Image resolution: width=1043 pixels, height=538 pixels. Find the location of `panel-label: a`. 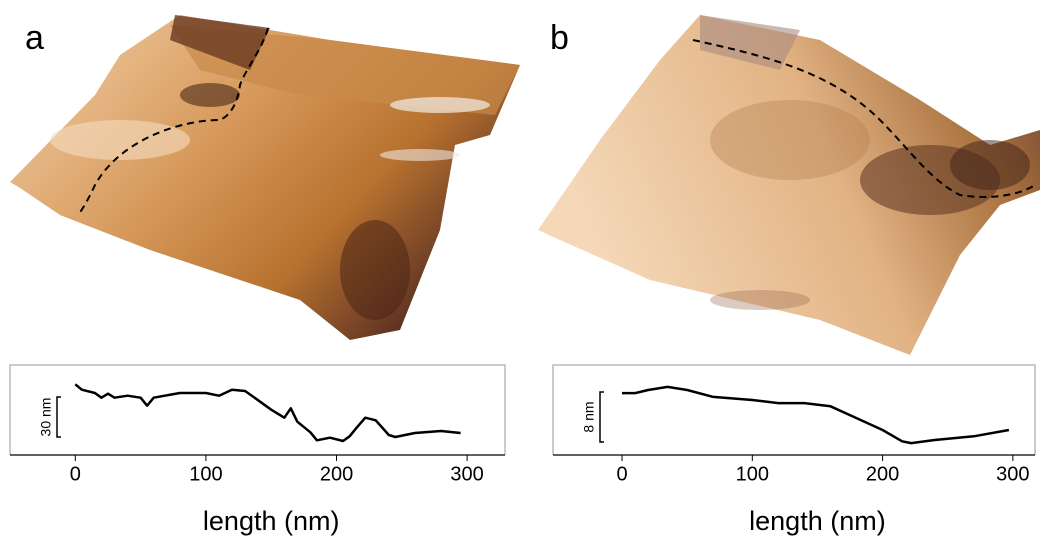

panel-label: a is located at coordinates (34, 38).